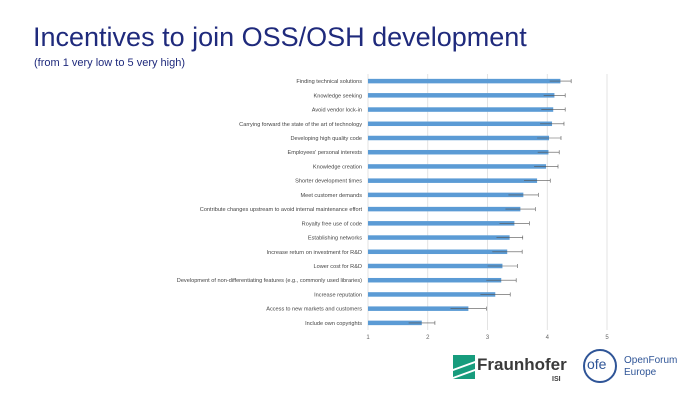  I want to click on fraunhofer-name: Fraunhofer, so click(522, 364).